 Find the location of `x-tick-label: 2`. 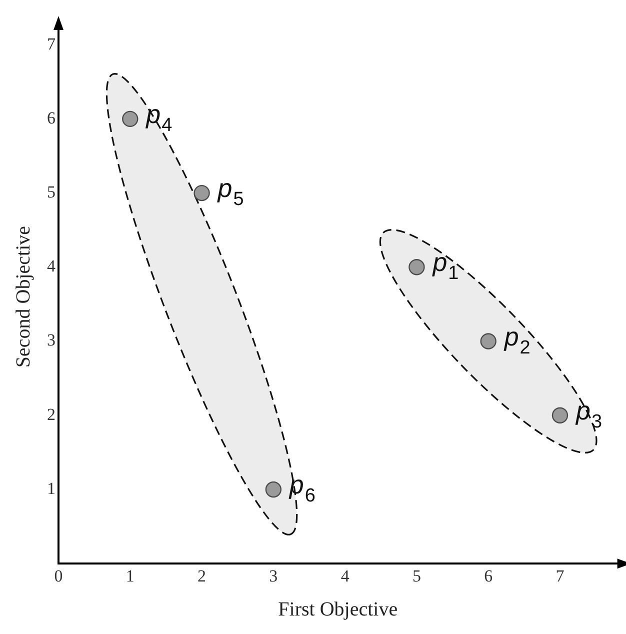

x-tick-label: 2 is located at coordinates (202, 576).